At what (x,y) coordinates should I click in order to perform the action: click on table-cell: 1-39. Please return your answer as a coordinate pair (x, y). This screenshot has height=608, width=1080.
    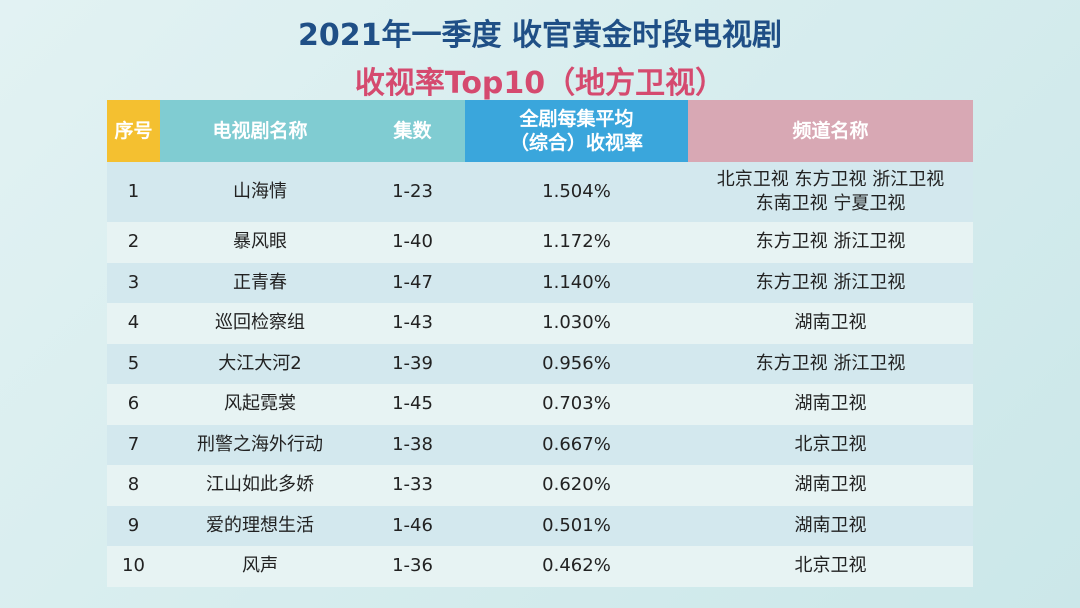
    Looking at the image, I should click on (412, 363).